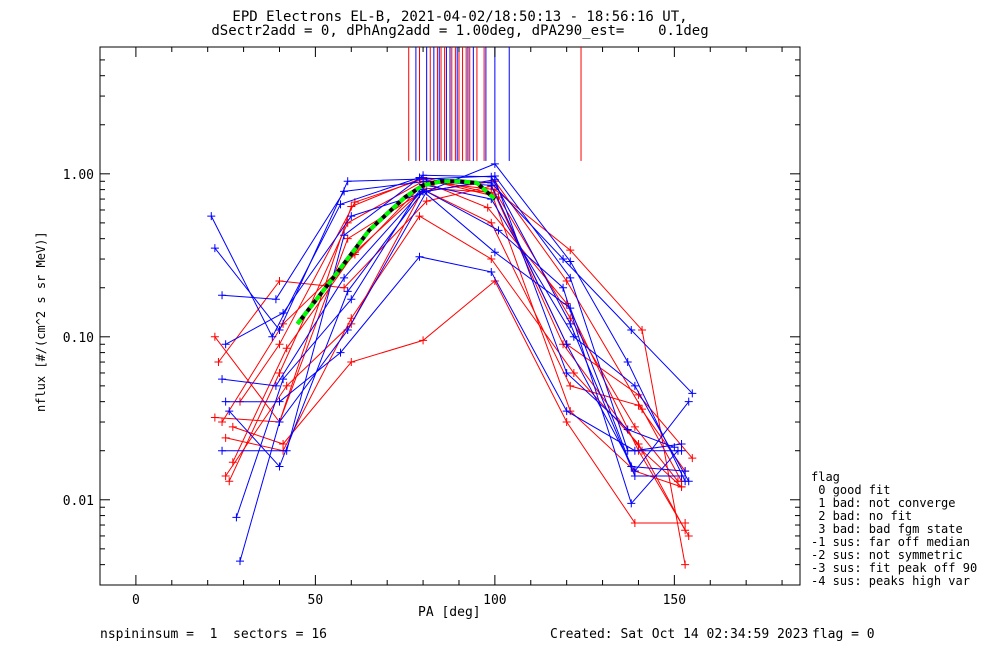 This screenshot has height=650, width=1000. Describe the element at coordinates (825, 477) in the screenshot. I see `legend-title: flag` at that location.